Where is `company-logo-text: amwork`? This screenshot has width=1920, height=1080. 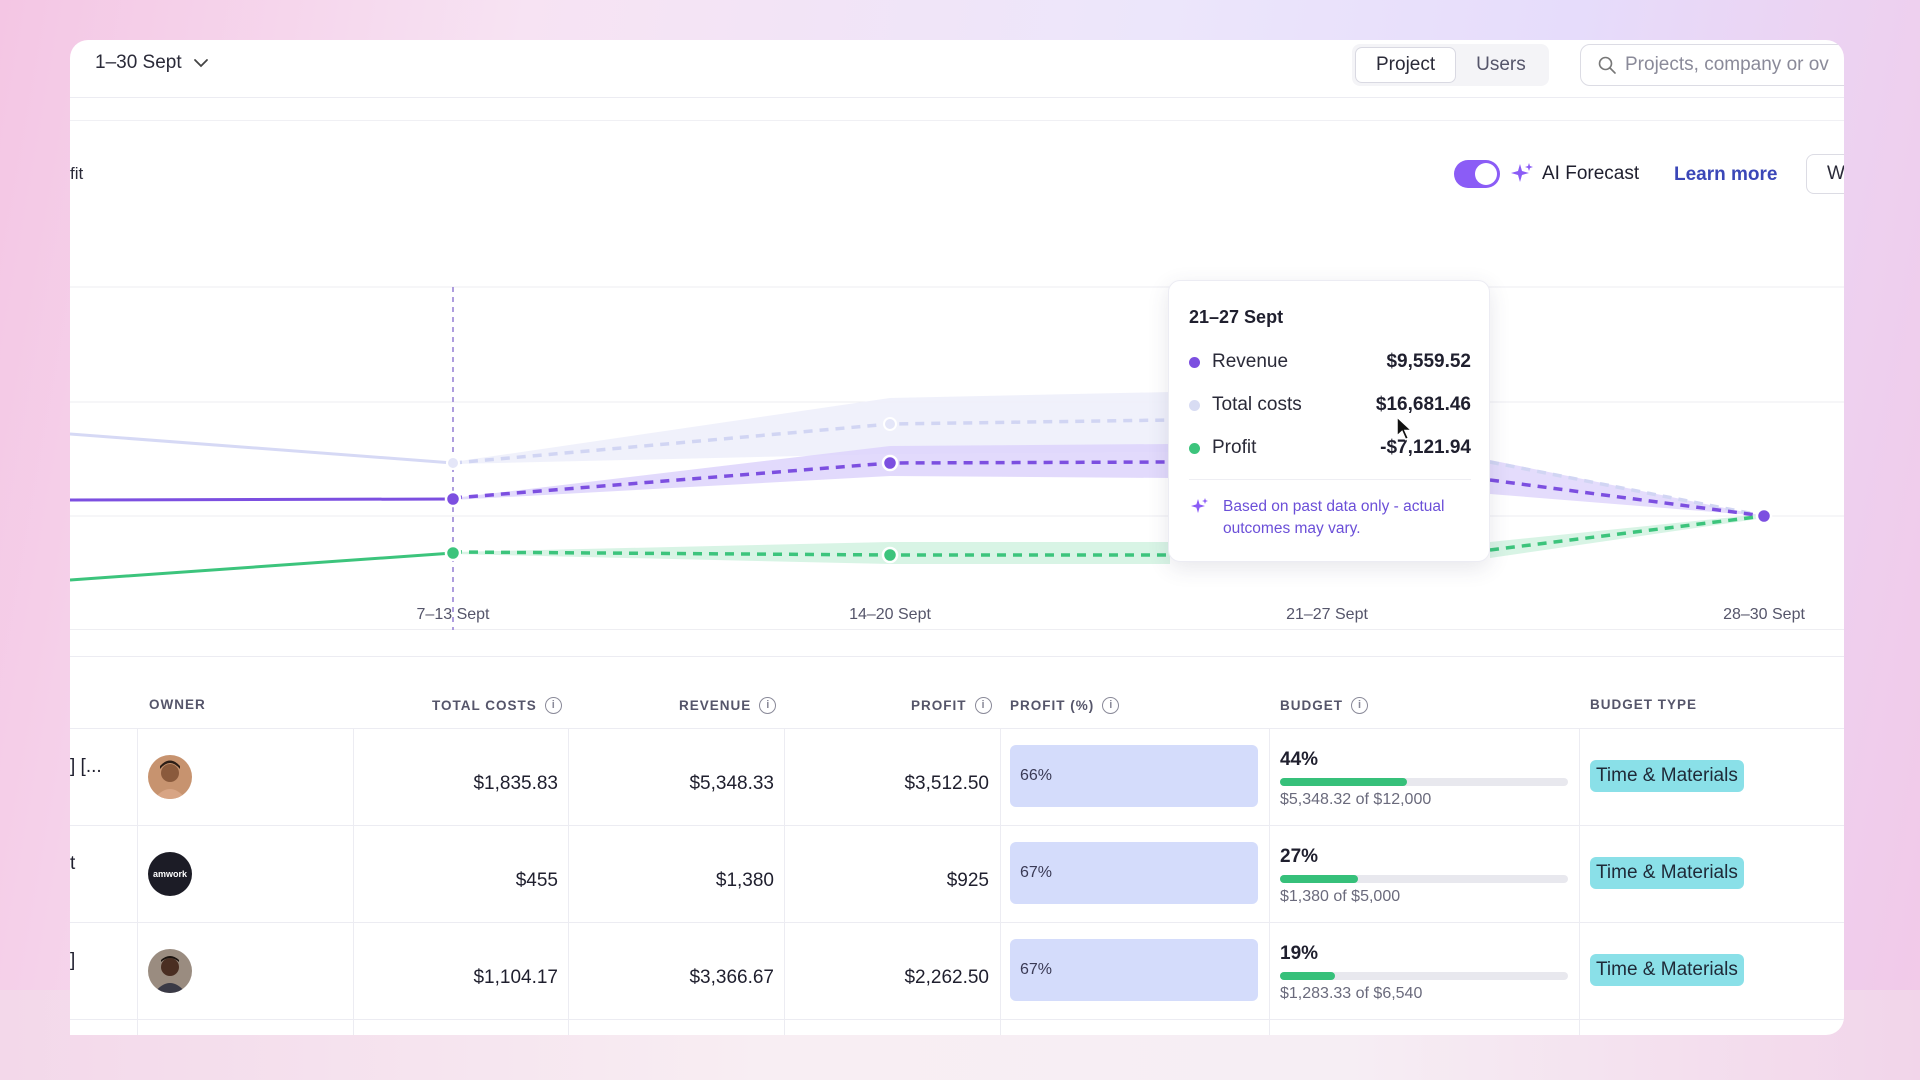 company-logo-text: amwork is located at coordinates (169, 874).